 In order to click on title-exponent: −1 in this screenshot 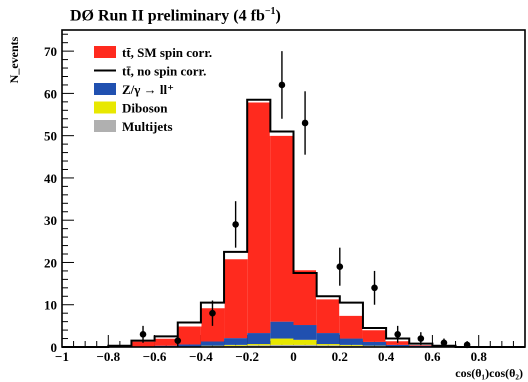, I will do `click(270, 11)`.